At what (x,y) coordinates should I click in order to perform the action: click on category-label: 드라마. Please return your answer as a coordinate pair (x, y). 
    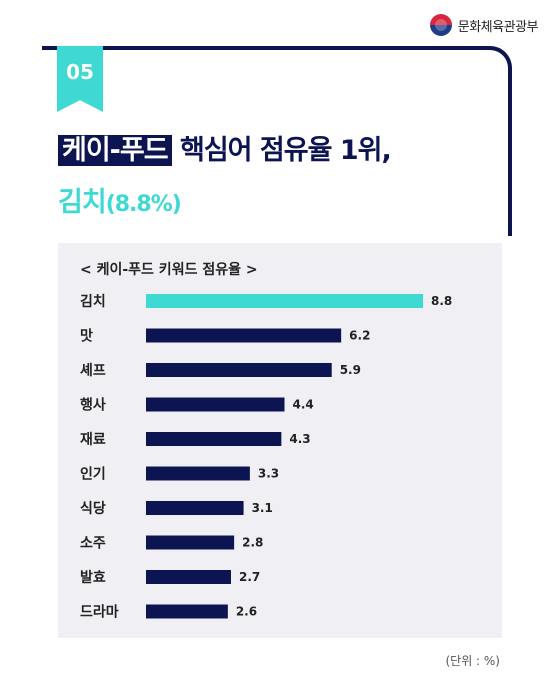
    Looking at the image, I should click on (99, 613).